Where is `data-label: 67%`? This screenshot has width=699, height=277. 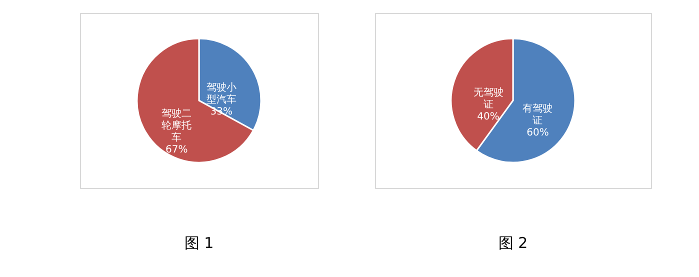 data-label: 67% is located at coordinates (177, 150).